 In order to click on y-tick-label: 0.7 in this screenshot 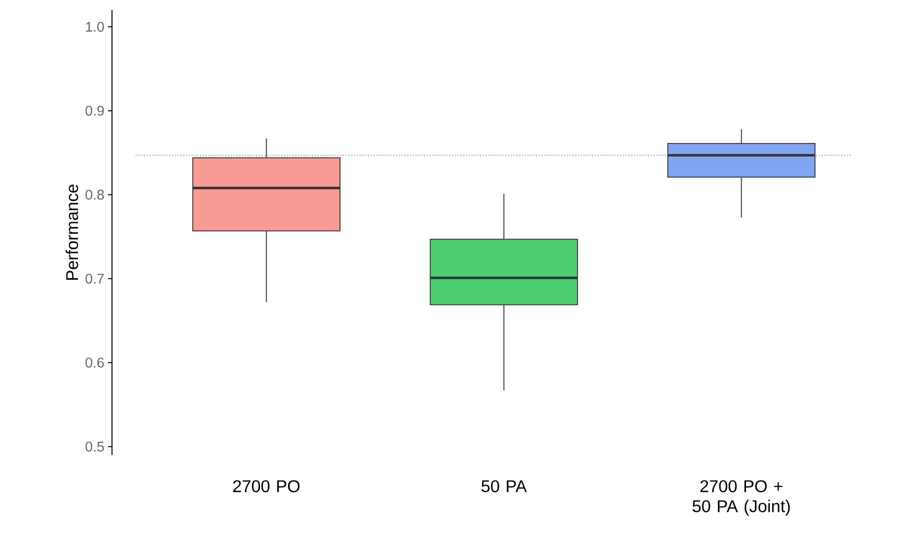, I will do `click(95, 279)`.